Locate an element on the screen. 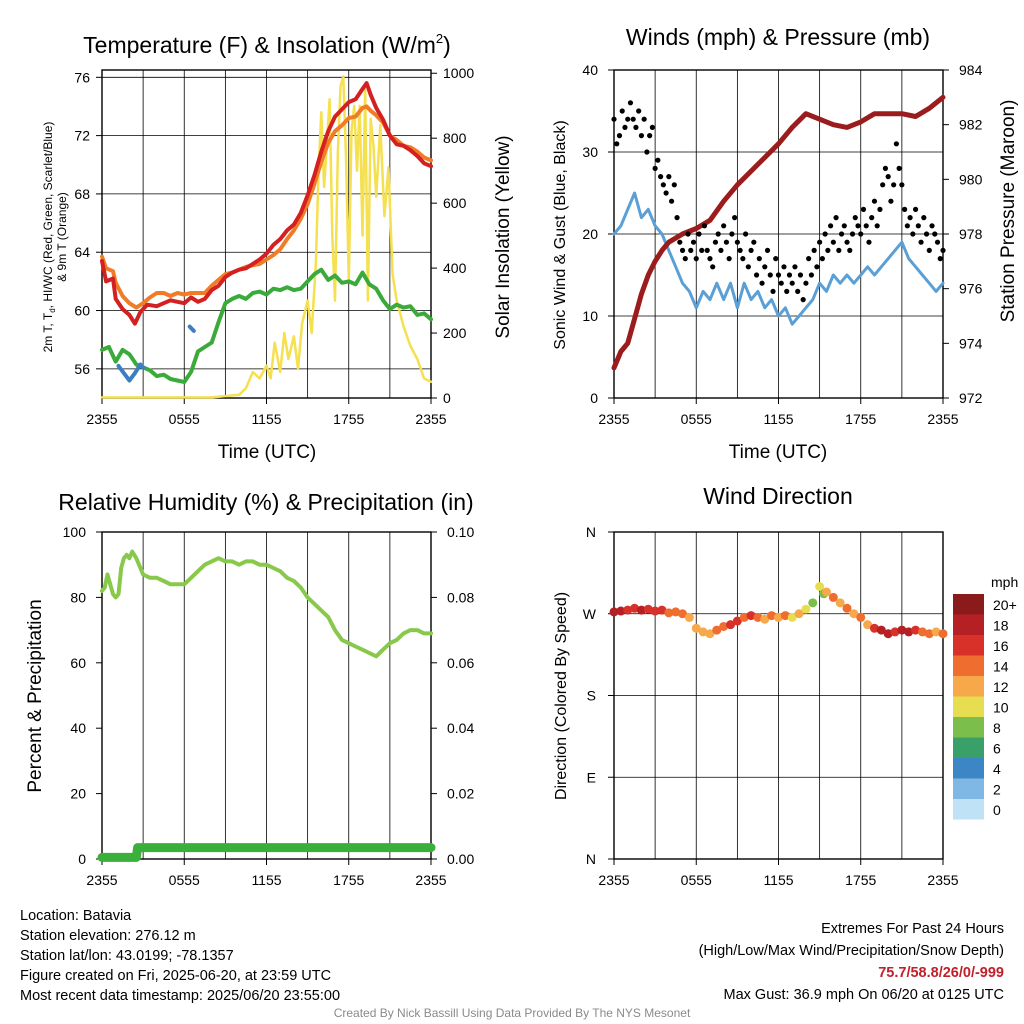 Image resolution: width=1024 pixels, height=1024 pixels. pressure-ytick-label: 980 is located at coordinates (971, 179).